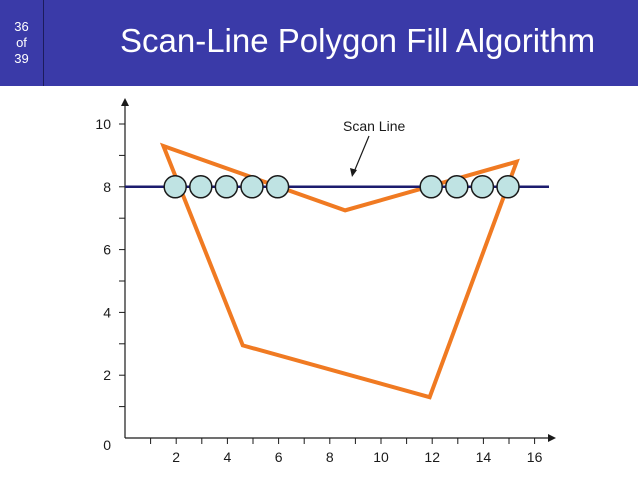 This screenshot has width=638, height=479. I want to click on x-axis-arrow, so click(552, 438).